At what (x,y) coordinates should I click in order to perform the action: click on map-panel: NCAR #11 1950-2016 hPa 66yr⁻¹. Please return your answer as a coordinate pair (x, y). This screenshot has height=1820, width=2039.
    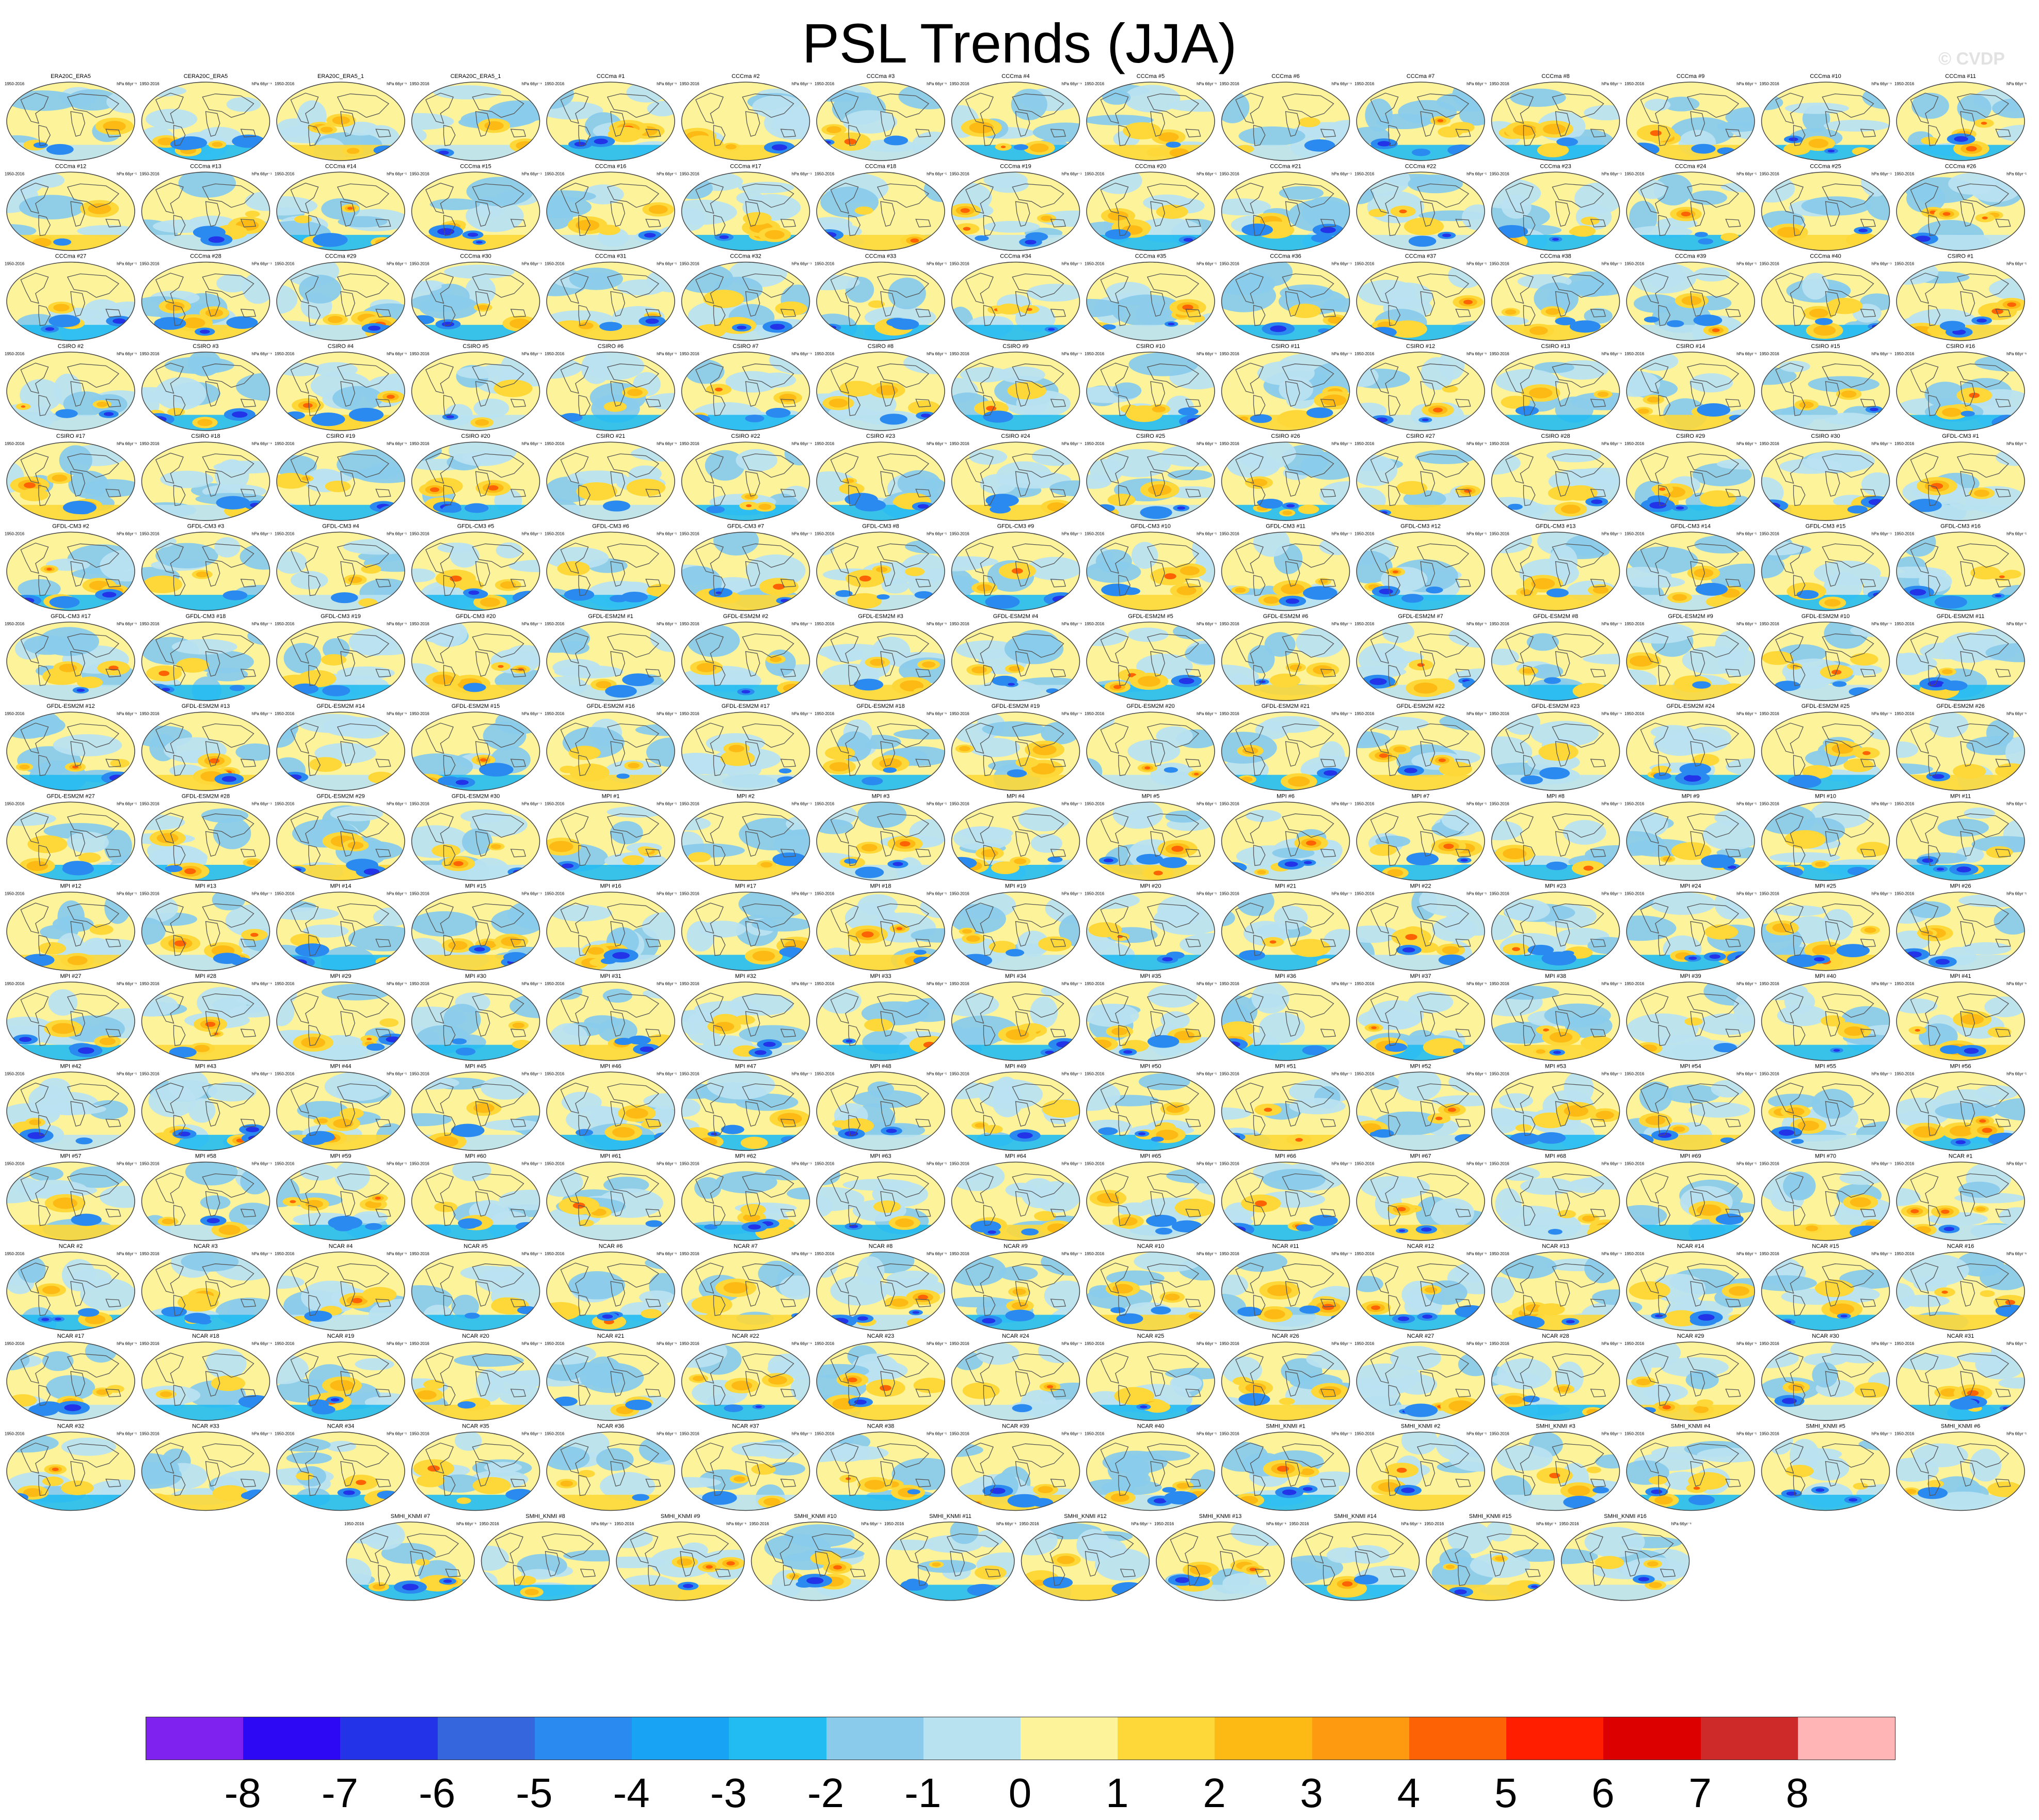
    Looking at the image, I should click on (1286, 1287).